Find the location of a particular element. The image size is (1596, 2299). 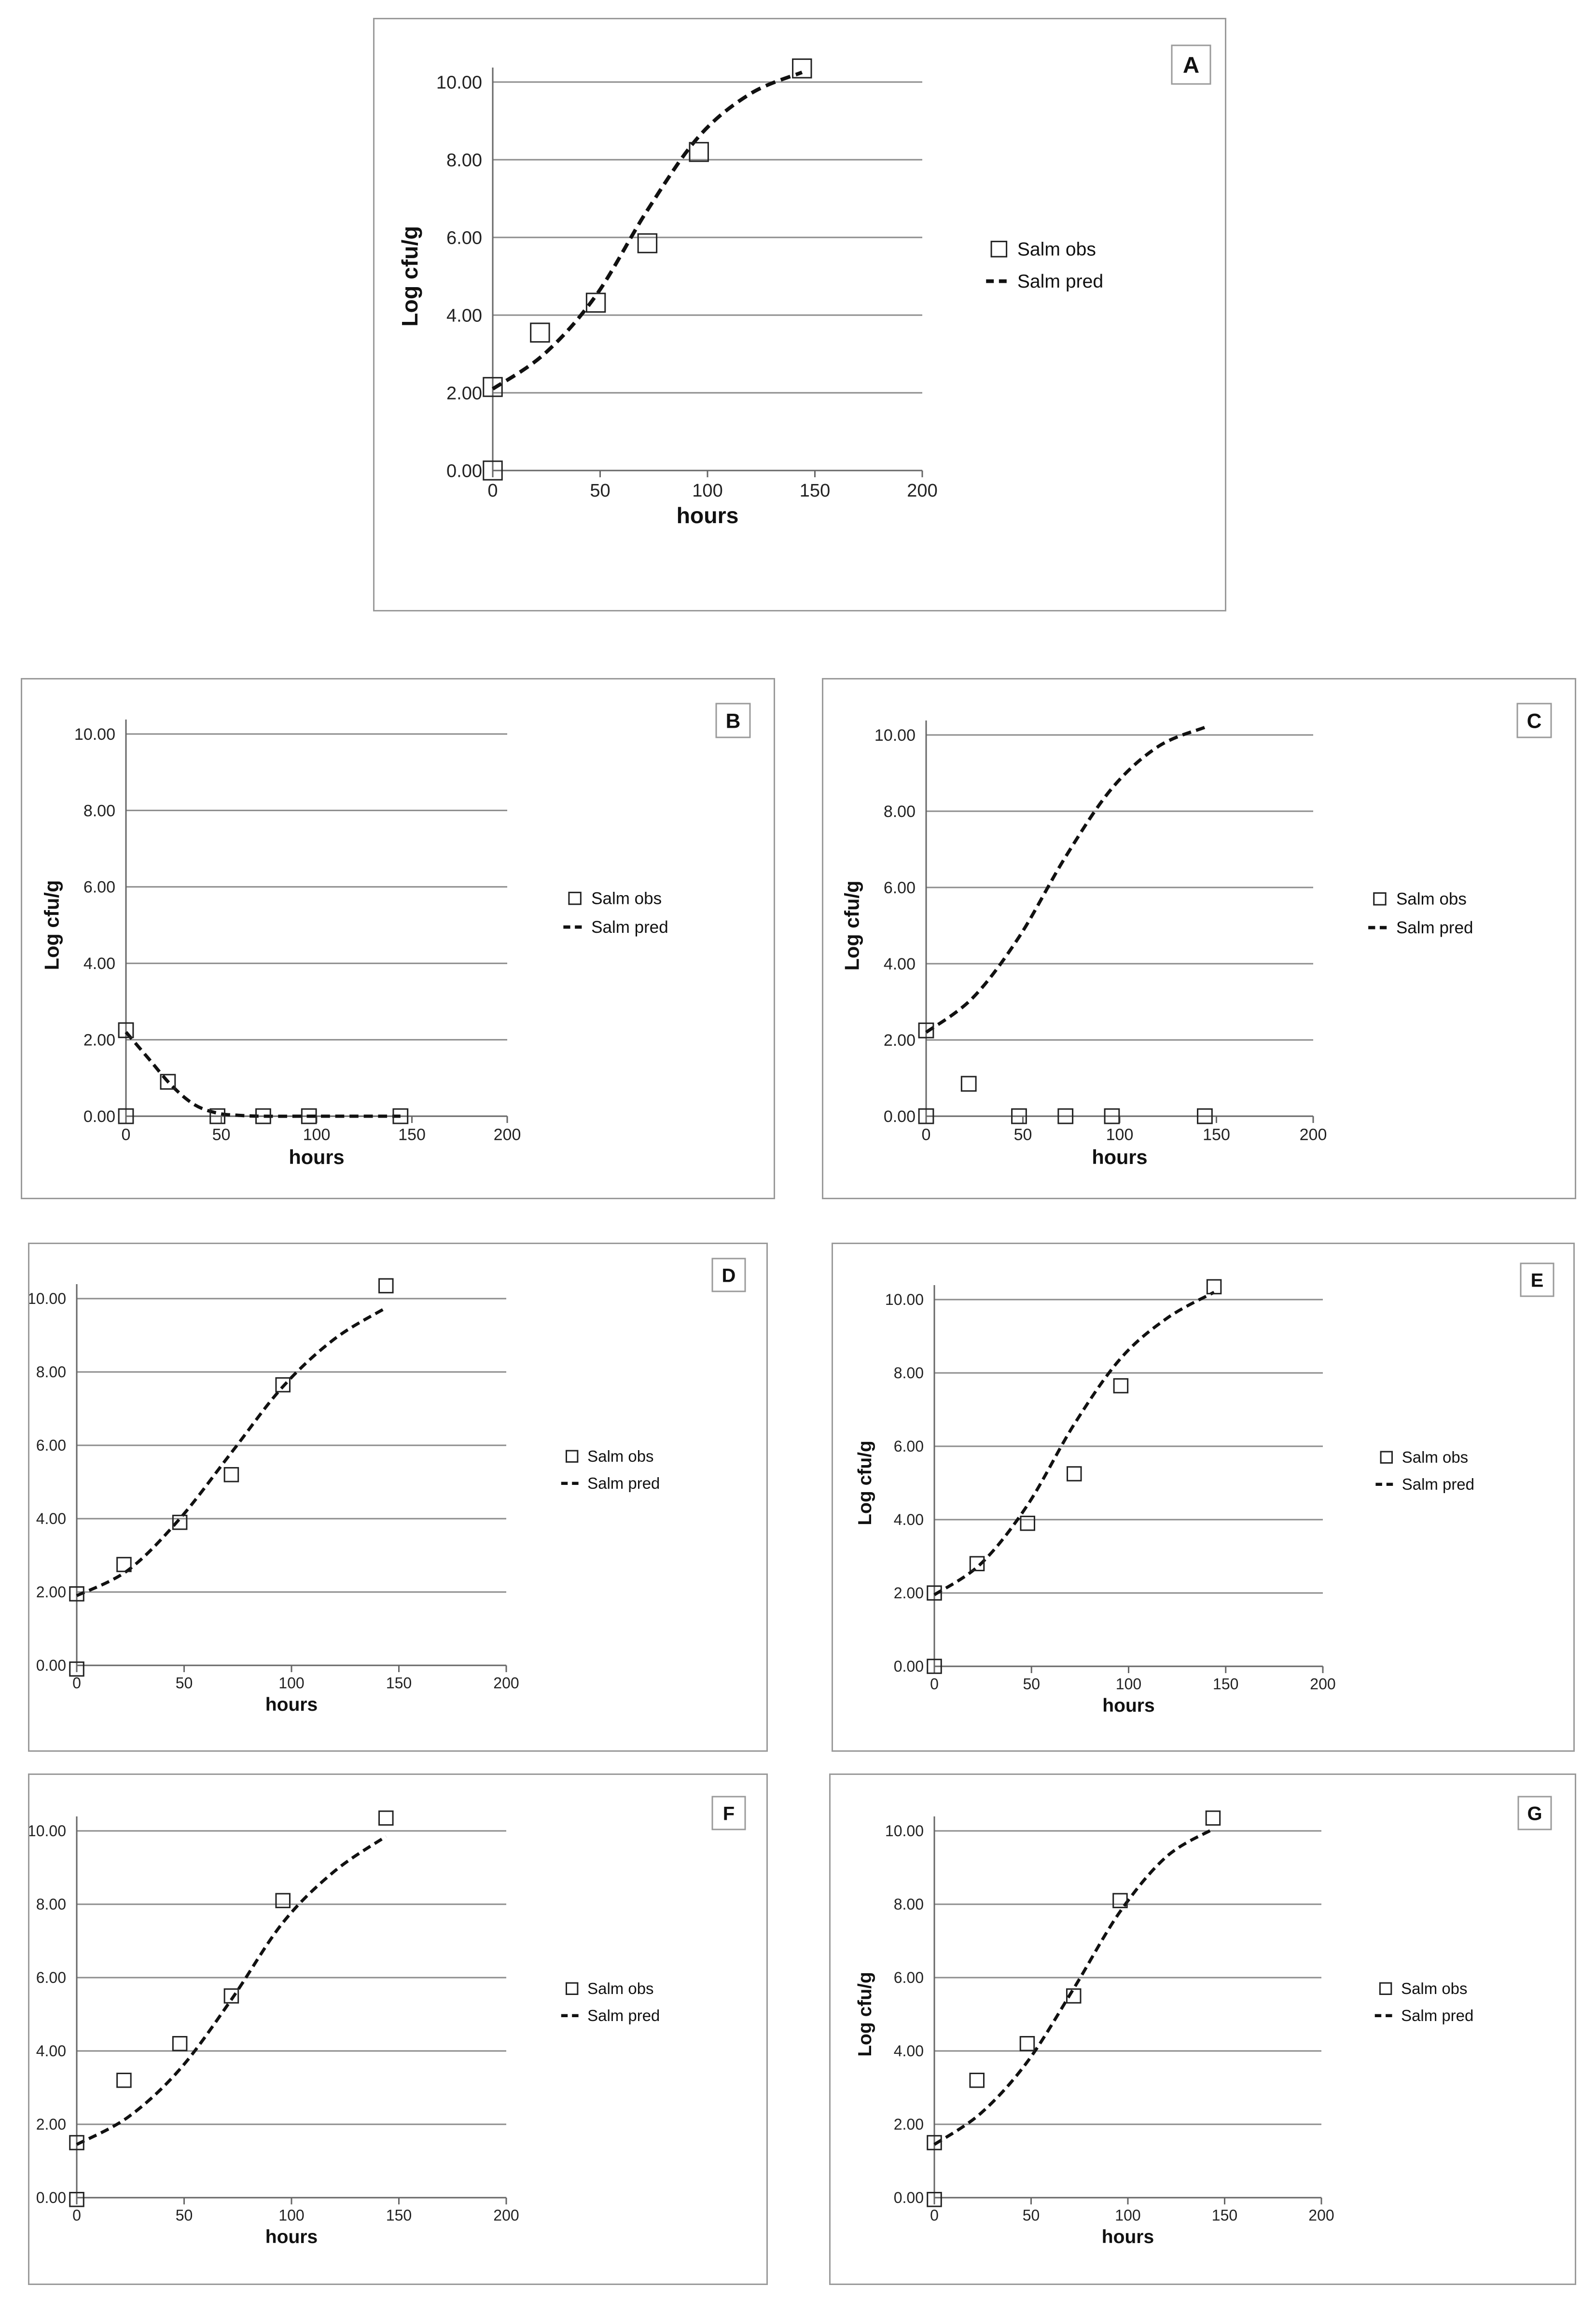

chart-c-x-axis-title: hours is located at coordinates (1119, 1157).